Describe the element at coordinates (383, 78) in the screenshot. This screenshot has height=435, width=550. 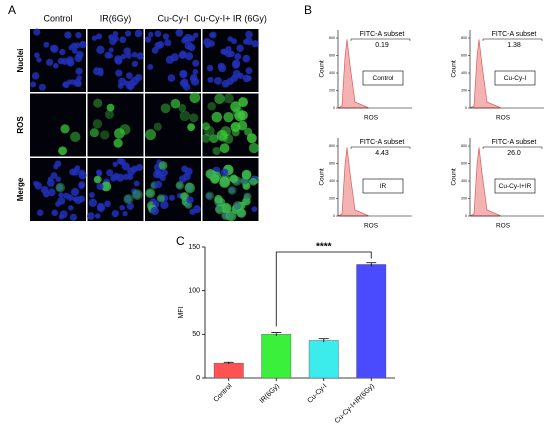
I see `sample-box` at that location.